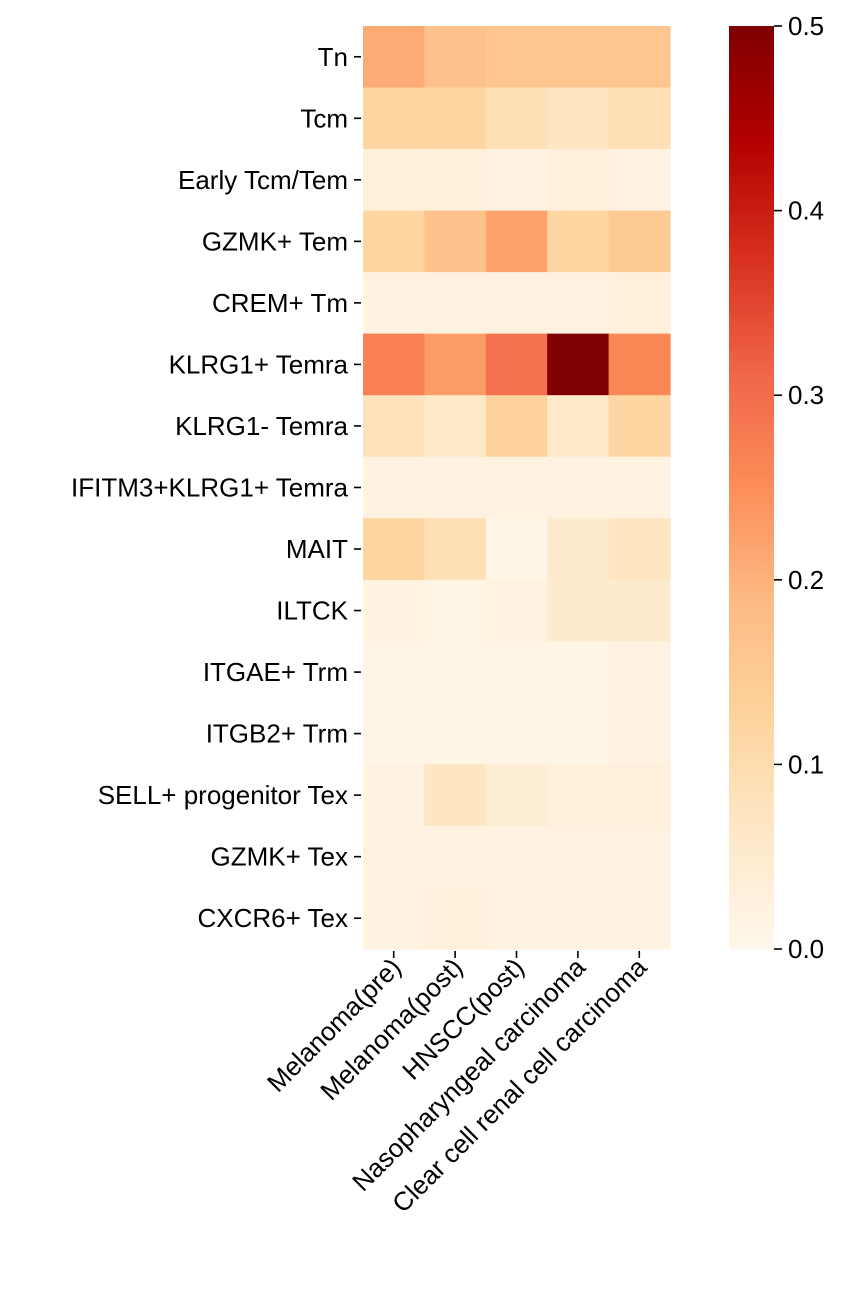 Image resolution: width=847 pixels, height=1295 pixels. What do you see at coordinates (223, 795) in the screenshot?
I see `row-label: SELL+ progenitor Tex` at bounding box center [223, 795].